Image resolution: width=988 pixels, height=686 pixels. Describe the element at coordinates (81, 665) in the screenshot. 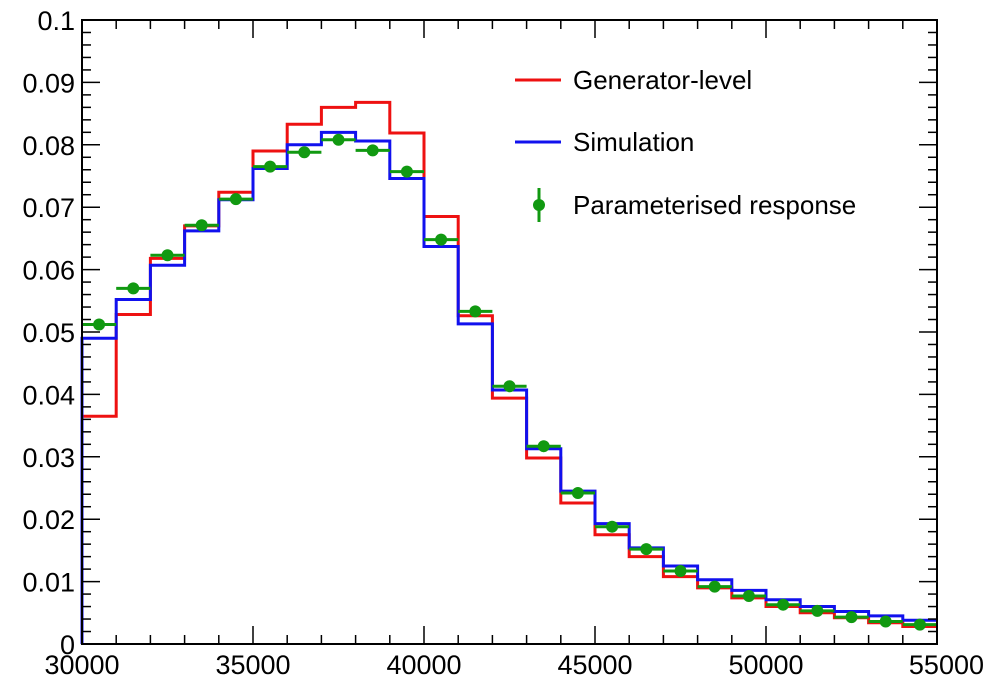

I see `x-tick-label: 30000` at that location.